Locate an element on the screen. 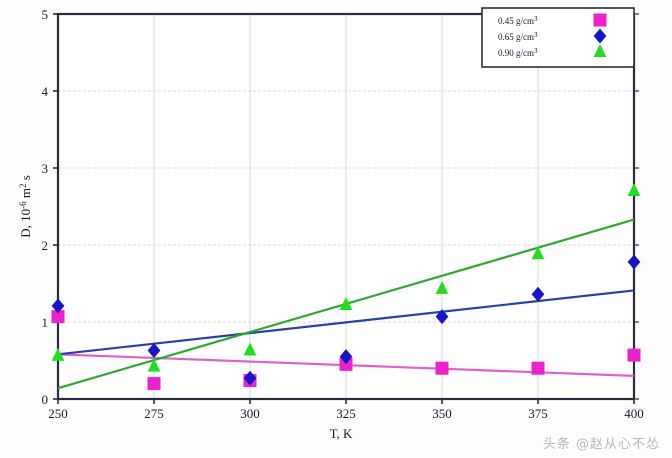 This screenshot has height=458, width=672. x-axis-title: T, K is located at coordinates (341, 433).